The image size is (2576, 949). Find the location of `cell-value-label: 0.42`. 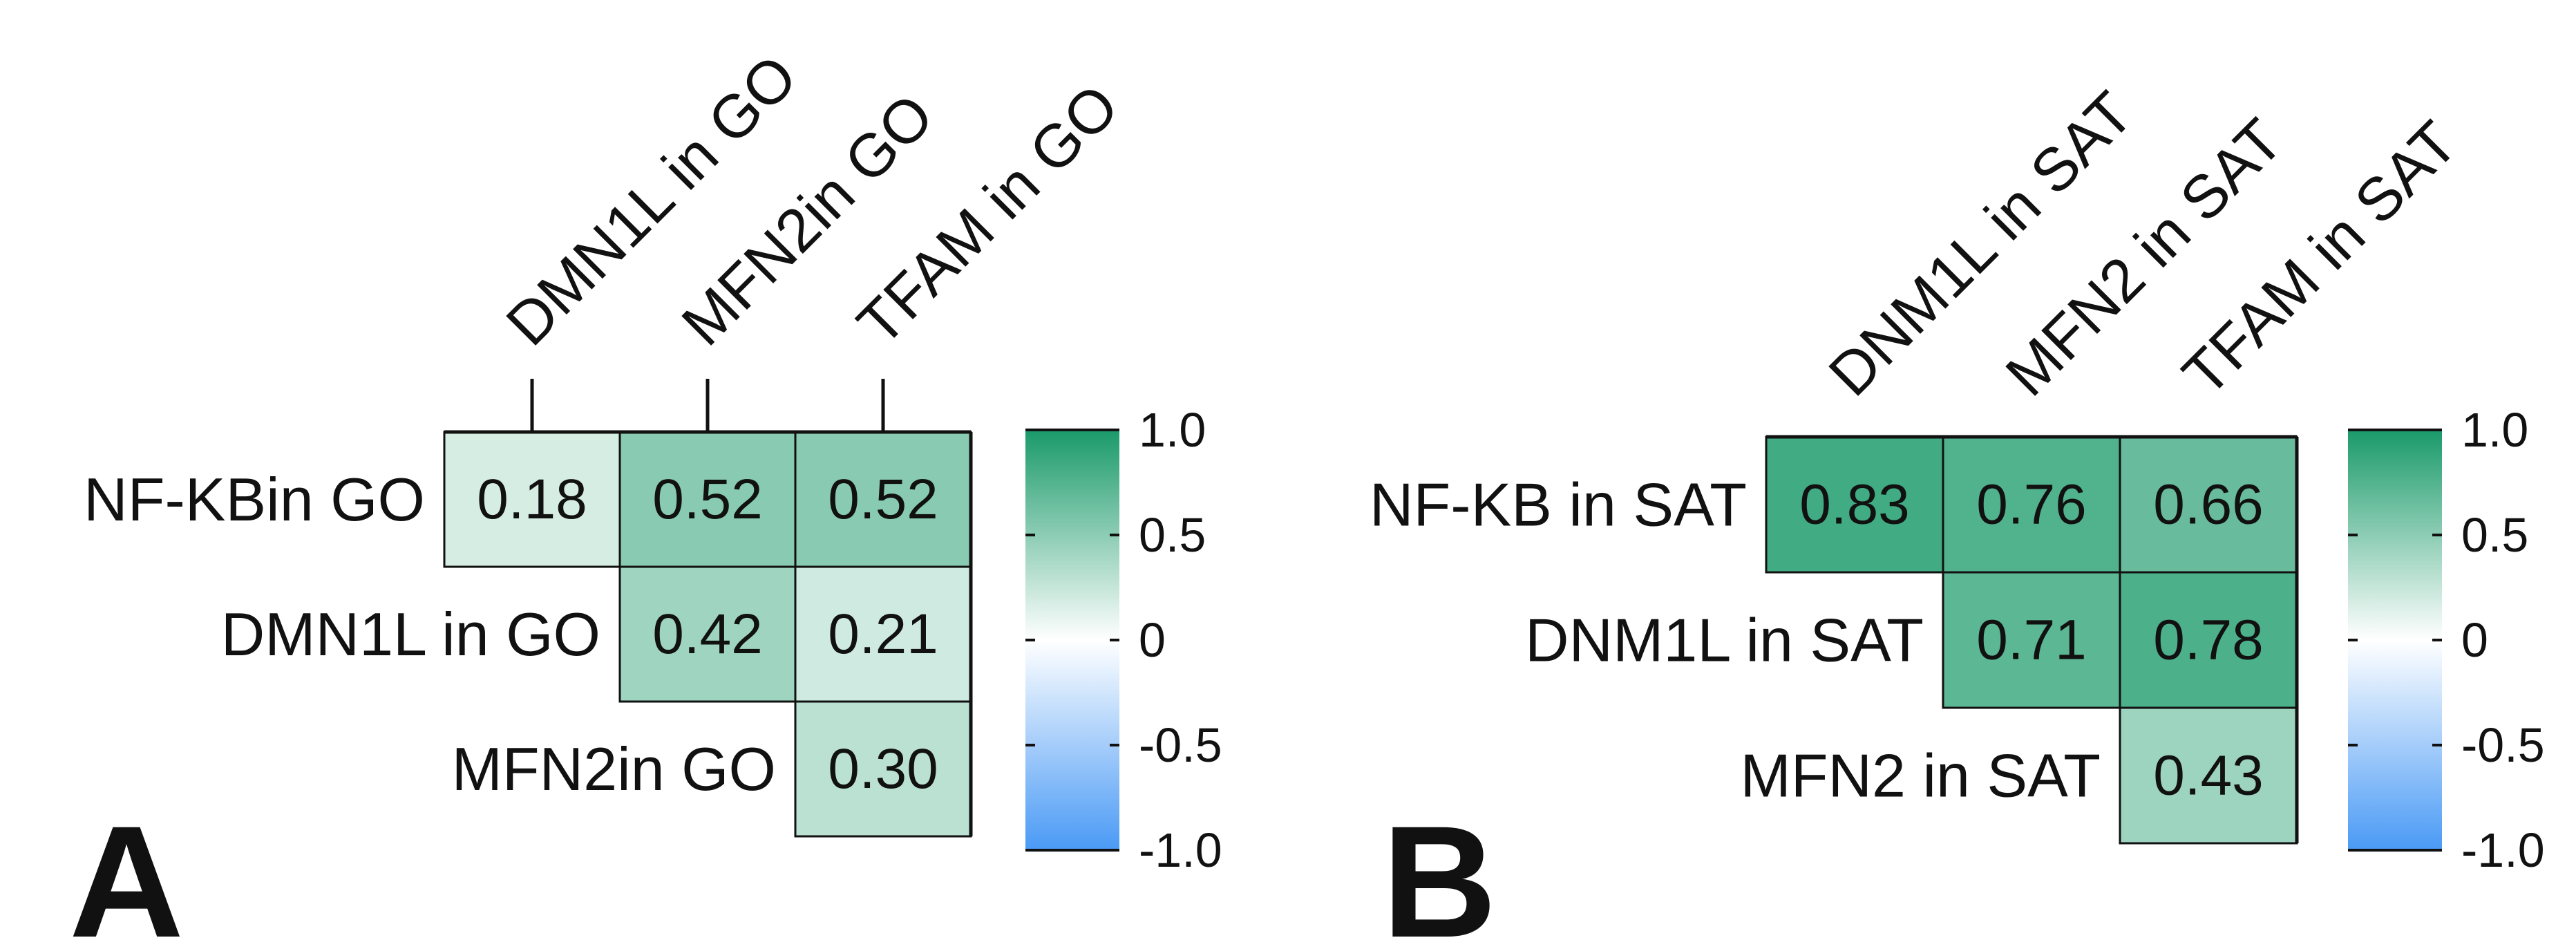

cell-value-label: 0.42 is located at coordinates (707, 634).